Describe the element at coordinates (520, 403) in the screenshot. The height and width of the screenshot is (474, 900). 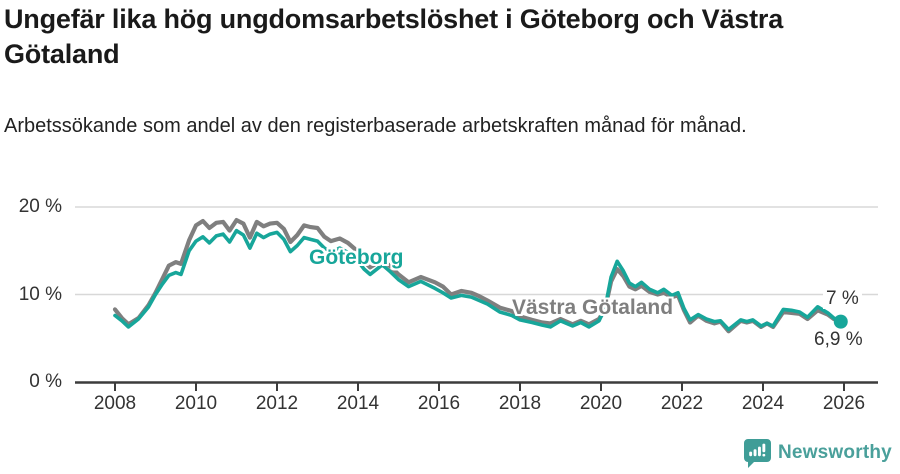
I see `x-axis-tick-label: 2018` at that location.